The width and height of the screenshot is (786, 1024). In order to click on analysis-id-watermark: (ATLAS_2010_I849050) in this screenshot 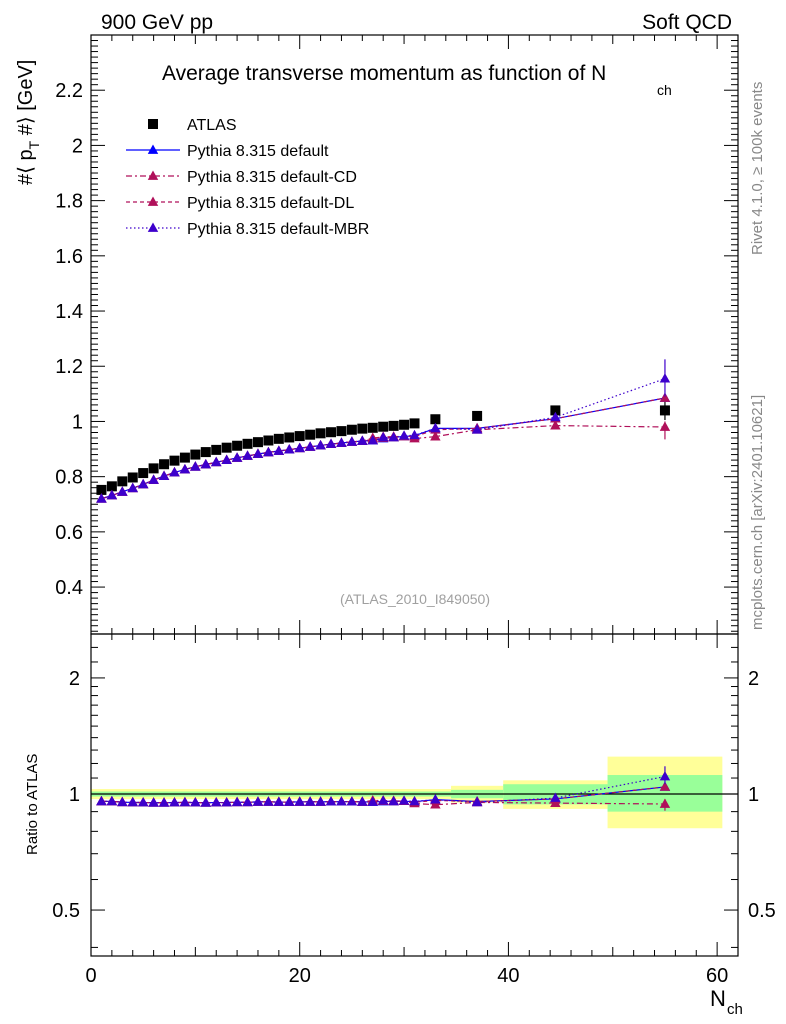, I will do `click(415, 599)`.